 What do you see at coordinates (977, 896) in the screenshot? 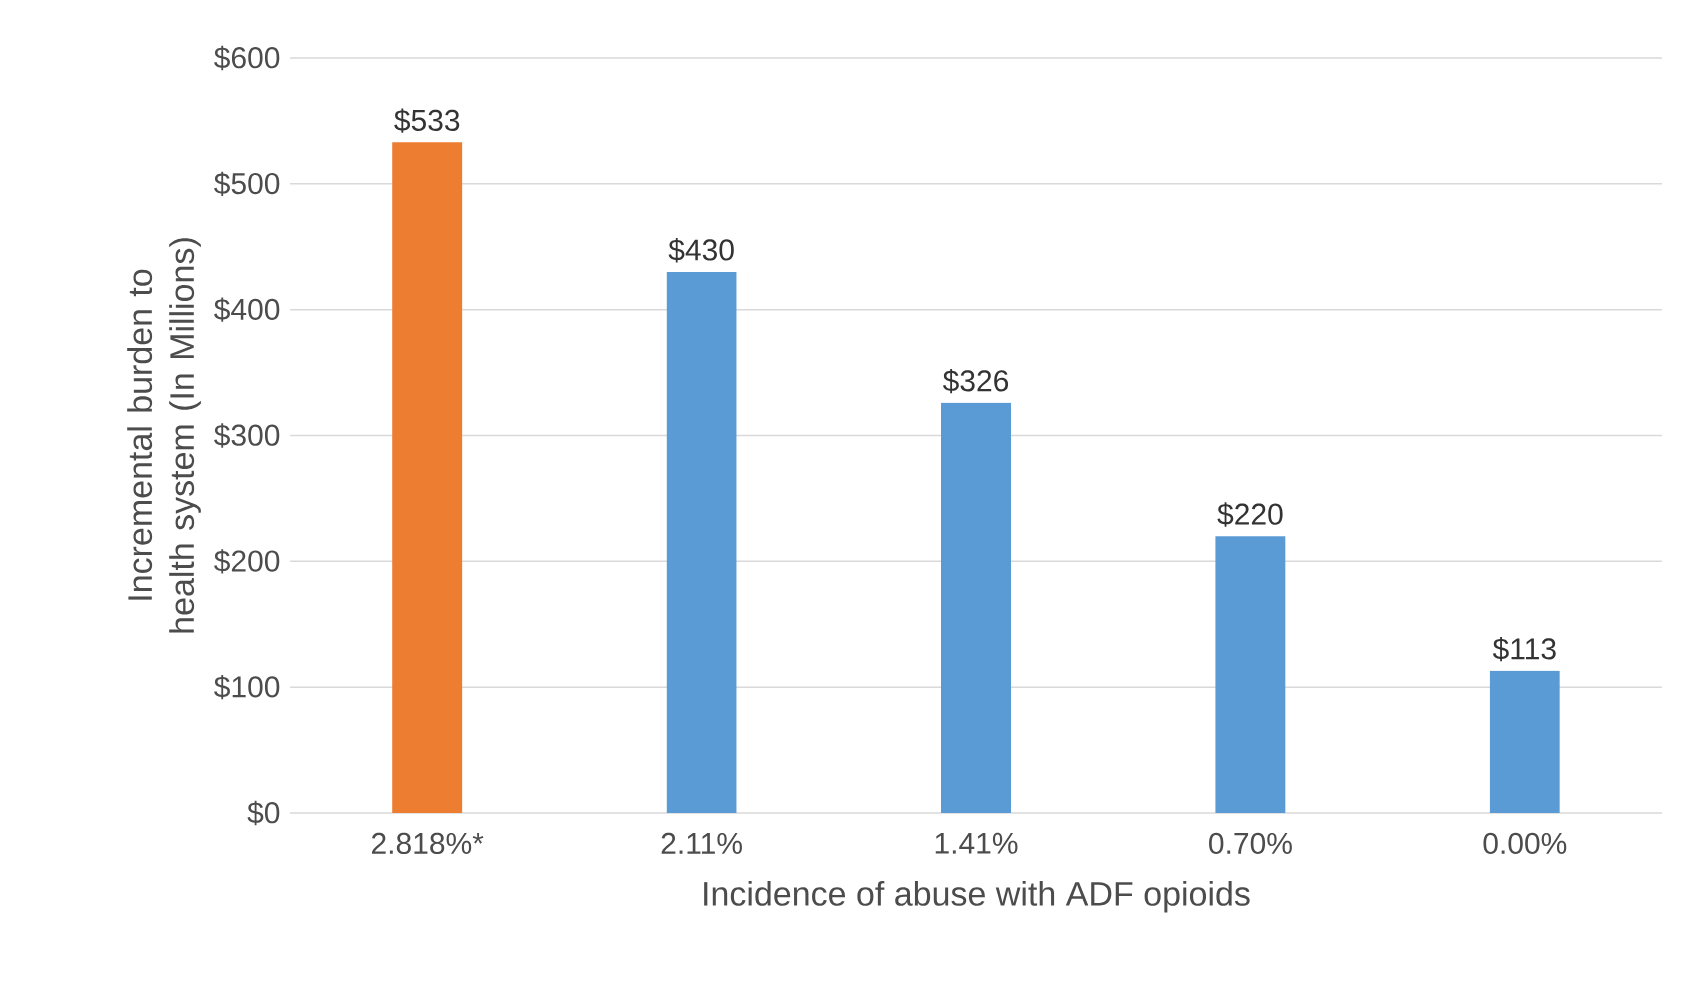
I see `x-axis-title: Incidence of abuse with ADF opioids` at bounding box center [977, 896].